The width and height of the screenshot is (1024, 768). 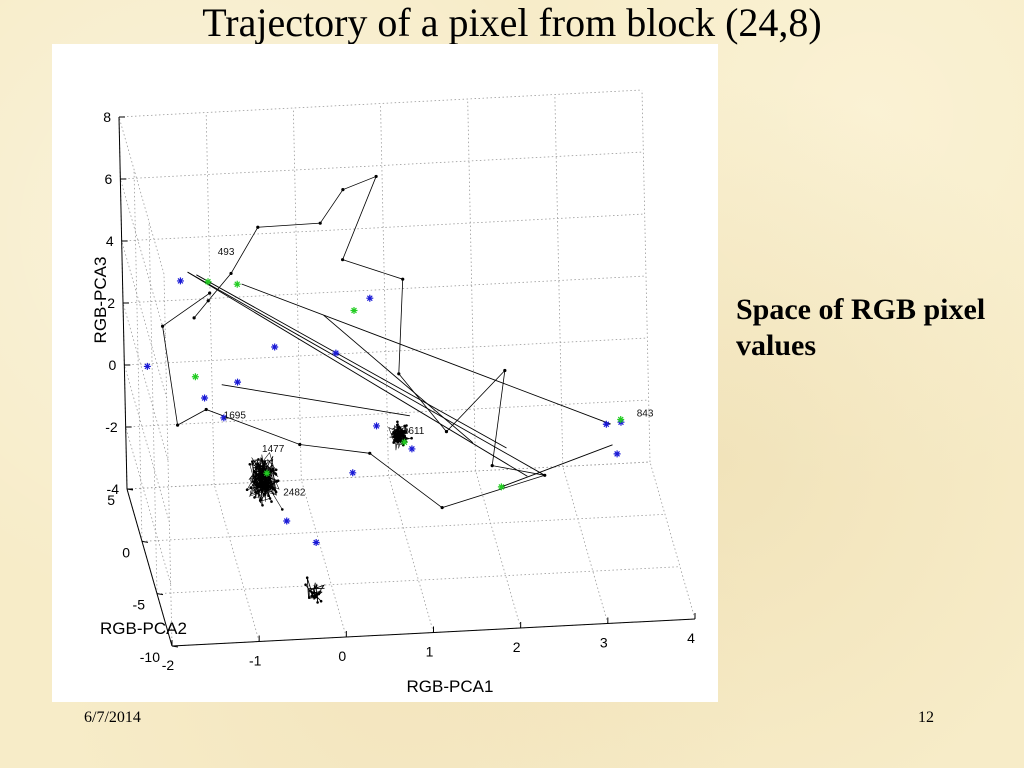 I want to click on z-axis-label: RGB-PCA3, so click(x=100, y=300).